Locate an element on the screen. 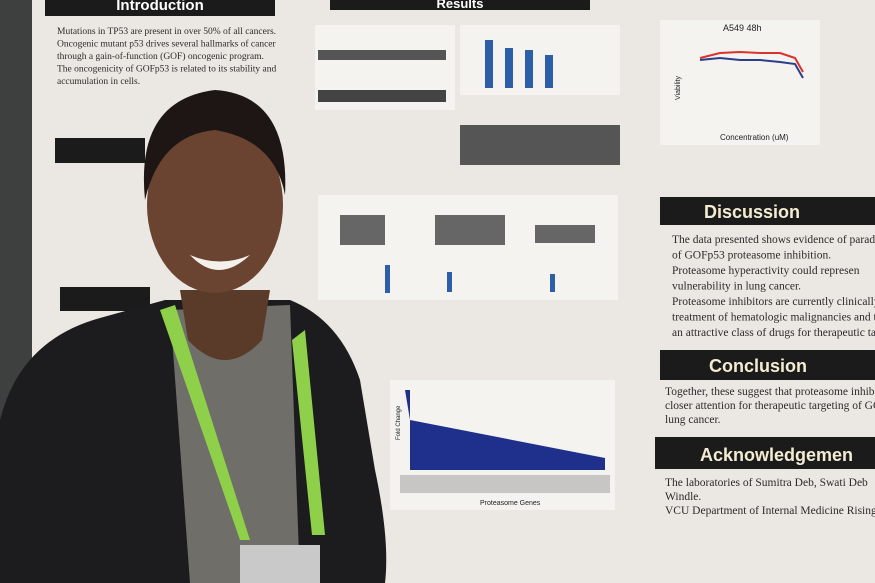 The width and height of the screenshot is (875, 583). line-panel is located at coordinates (740, 82).